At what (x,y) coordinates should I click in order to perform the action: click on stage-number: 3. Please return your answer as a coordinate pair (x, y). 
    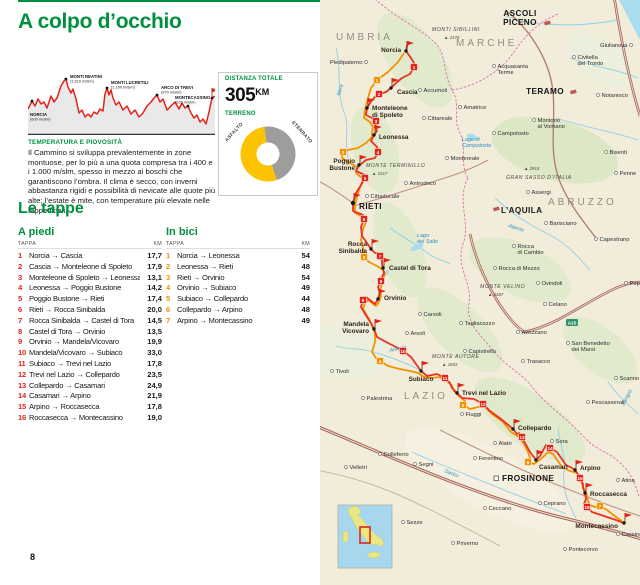
    Looking at the image, I should click on (168, 277).